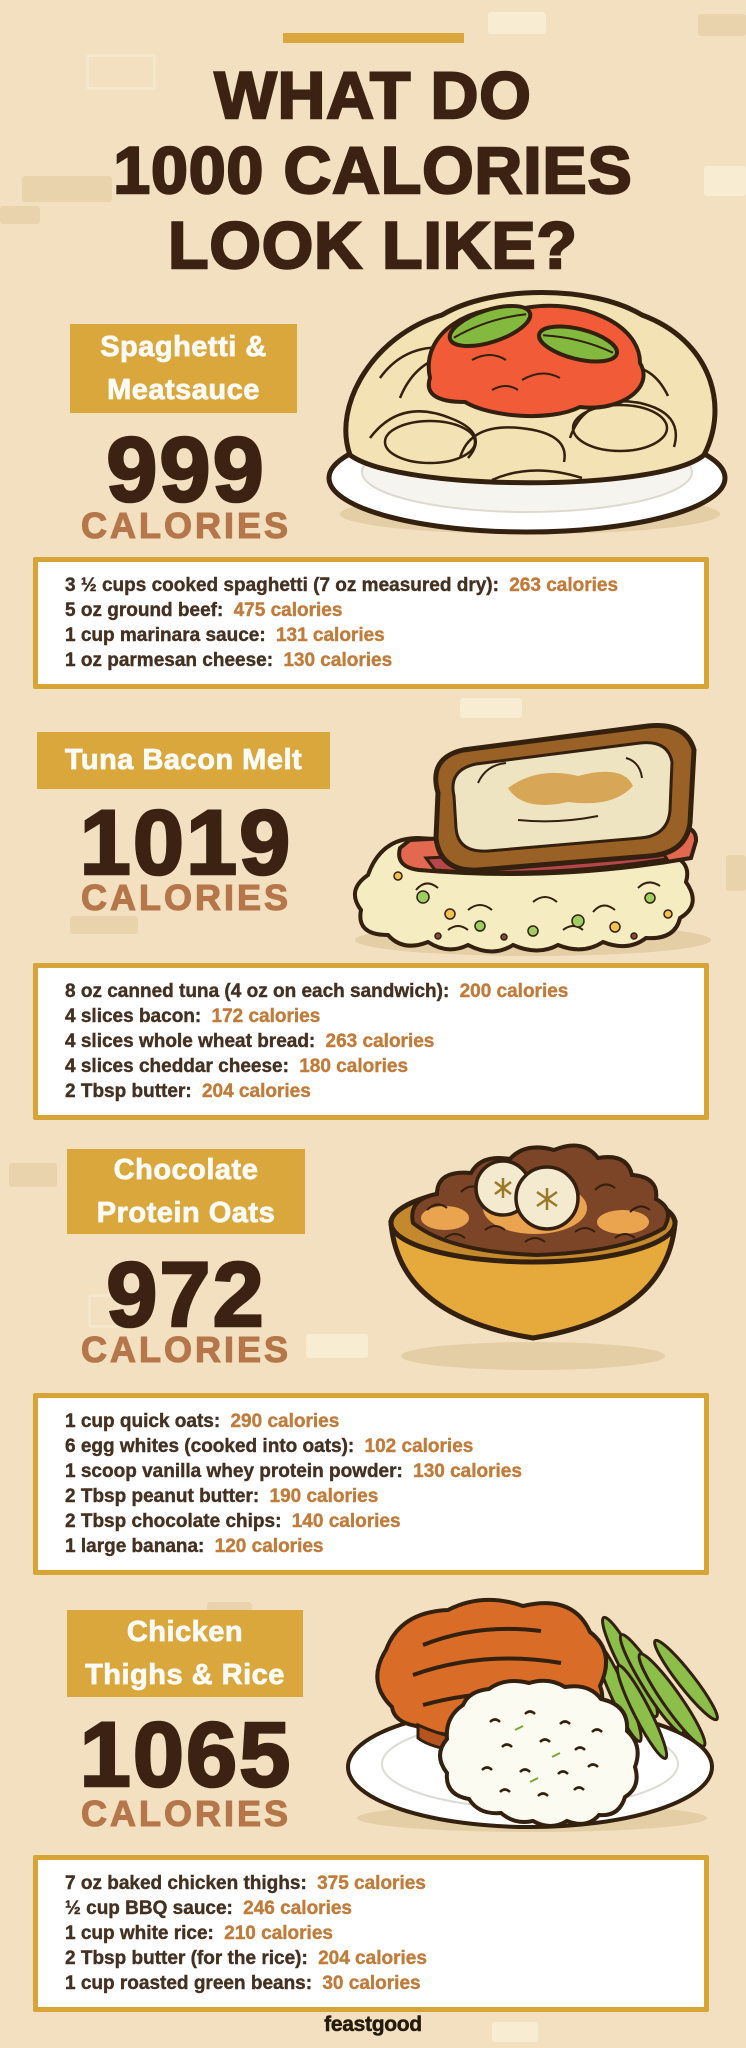 Image resolution: width=746 pixels, height=2048 pixels. What do you see at coordinates (354, 1066) in the screenshot?
I see `ingredient-calories: 180 calories` at bounding box center [354, 1066].